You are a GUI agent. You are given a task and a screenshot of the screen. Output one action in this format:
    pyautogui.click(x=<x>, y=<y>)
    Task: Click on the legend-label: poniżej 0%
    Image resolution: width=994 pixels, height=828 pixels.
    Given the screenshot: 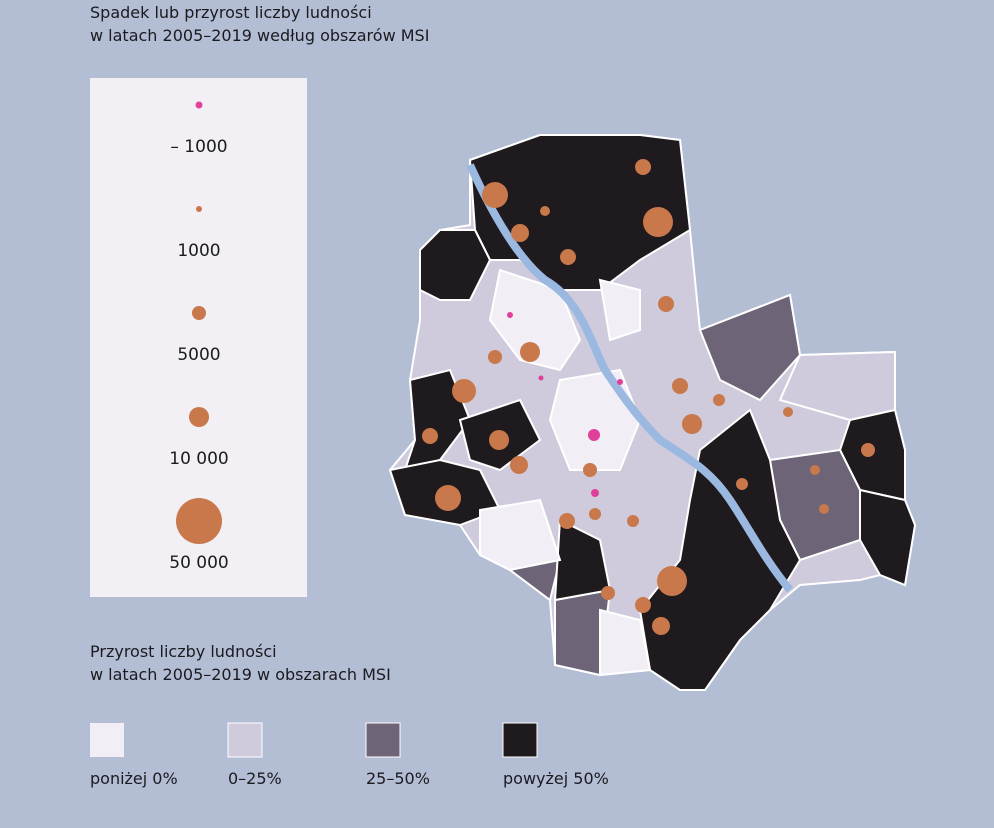 What is the action you would take?
    pyautogui.click(x=134, y=778)
    